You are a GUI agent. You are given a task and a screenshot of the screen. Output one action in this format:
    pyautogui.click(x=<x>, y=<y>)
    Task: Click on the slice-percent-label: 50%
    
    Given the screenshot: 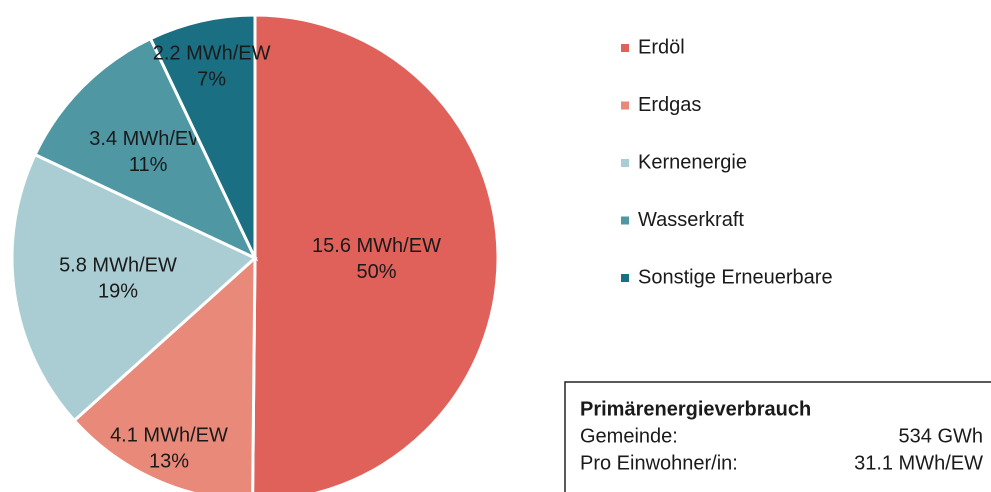 What is the action you would take?
    pyautogui.click(x=376, y=272)
    